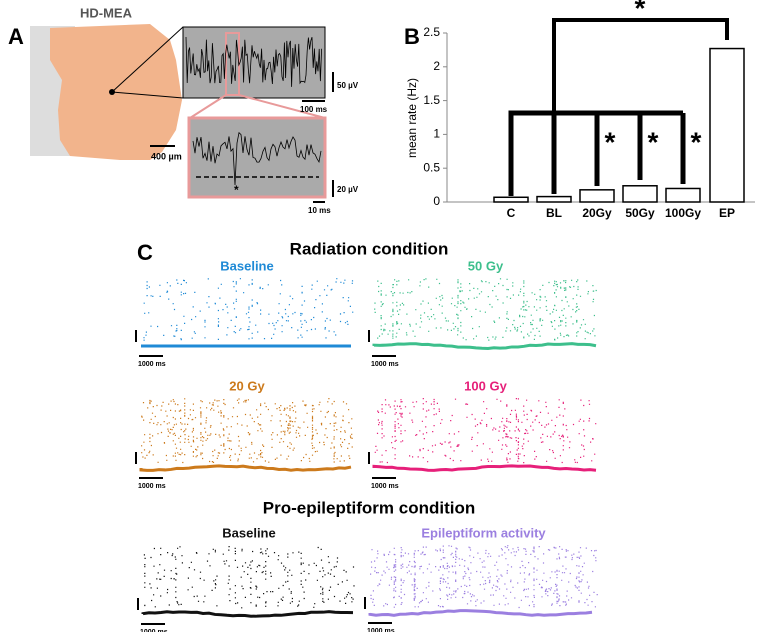 This screenshot has width=761, height=632. I want to click on scale-label: 20 µV, so click(348, 189).